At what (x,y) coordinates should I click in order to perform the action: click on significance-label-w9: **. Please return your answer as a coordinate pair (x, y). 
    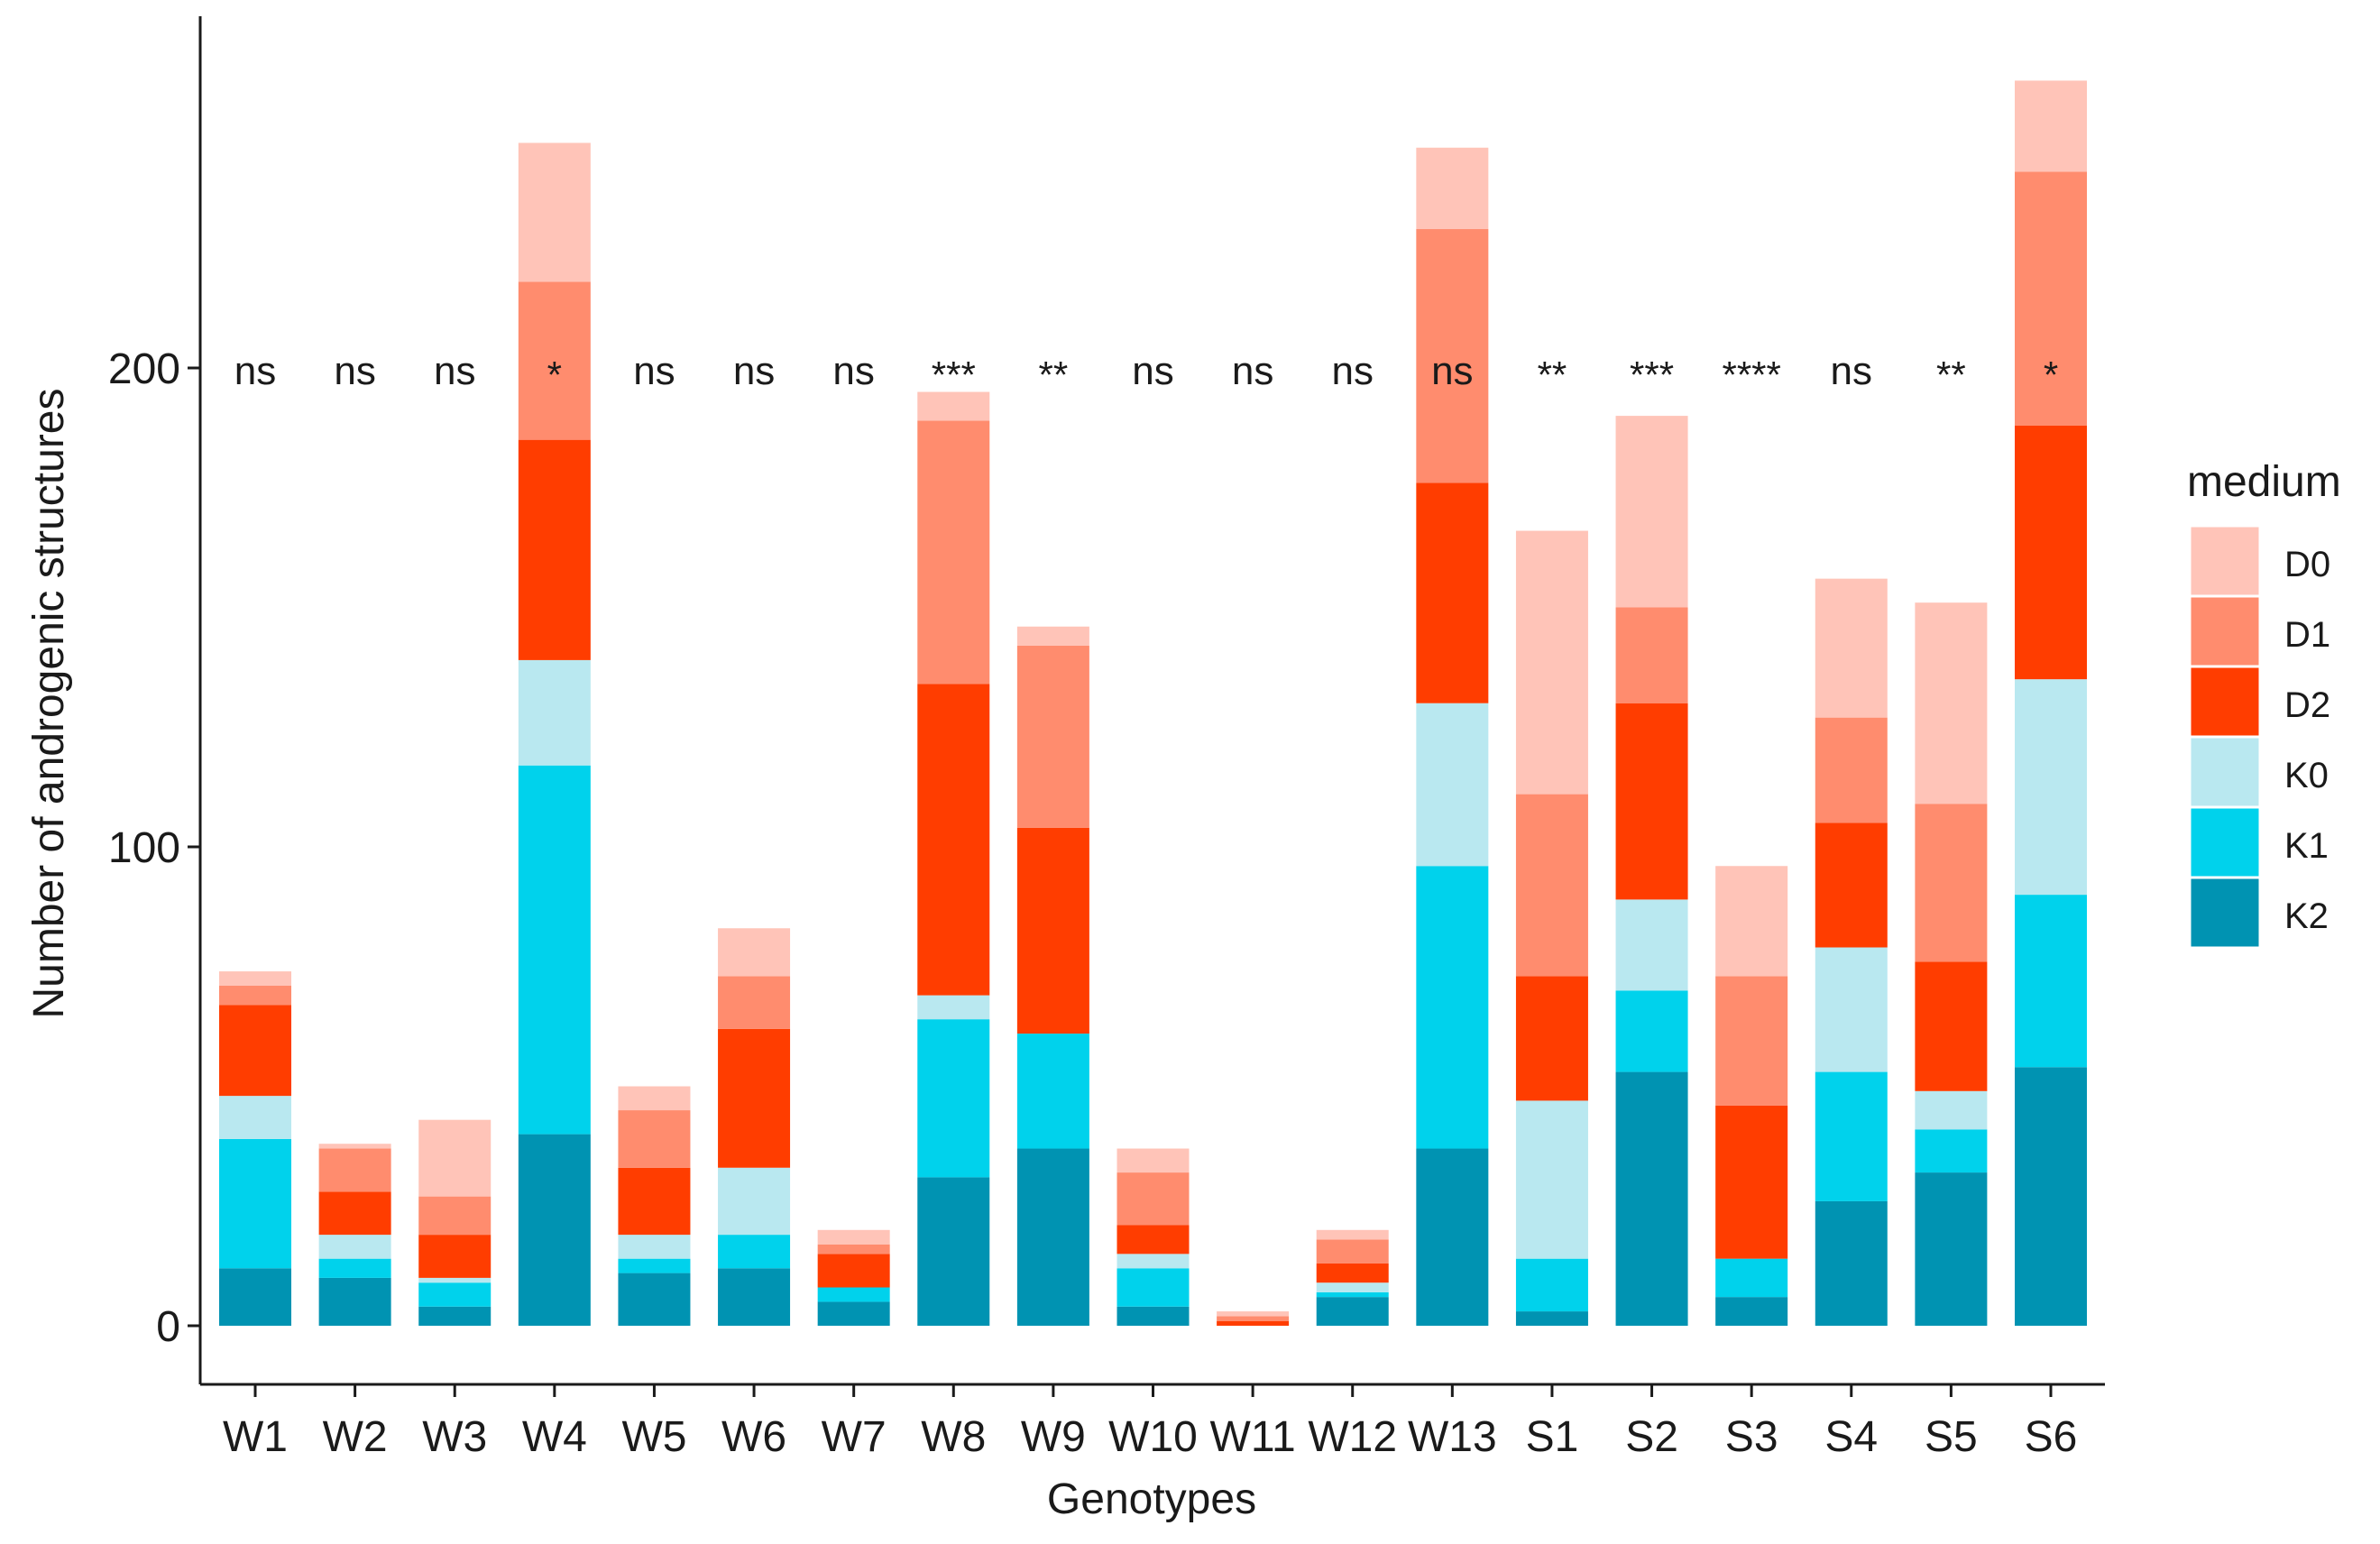
    Looking at the image, I should click on (1054, 375).